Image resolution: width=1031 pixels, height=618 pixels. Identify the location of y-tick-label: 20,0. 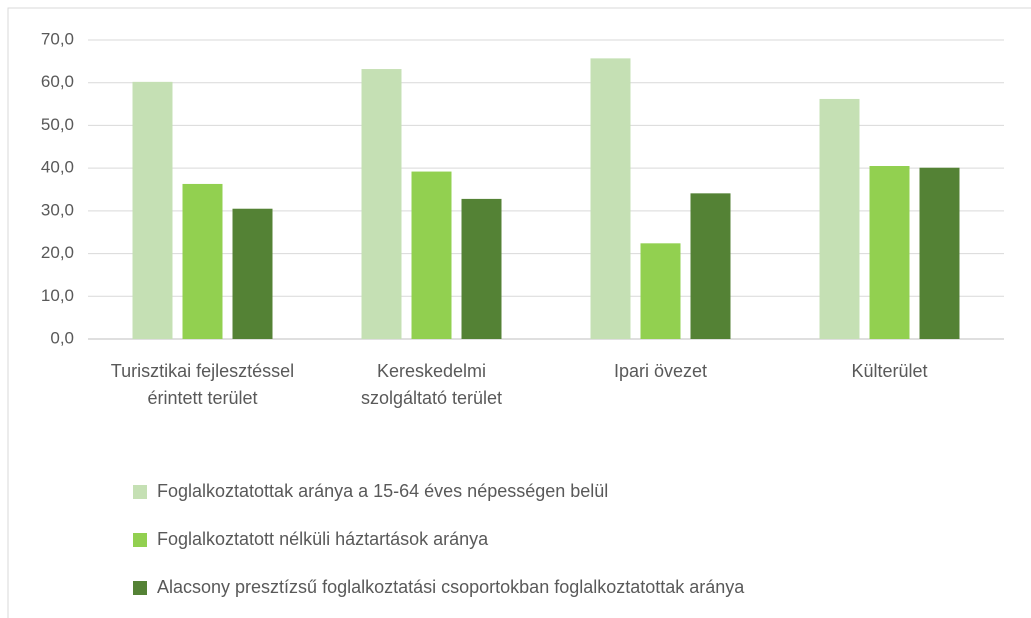
(57, 252).